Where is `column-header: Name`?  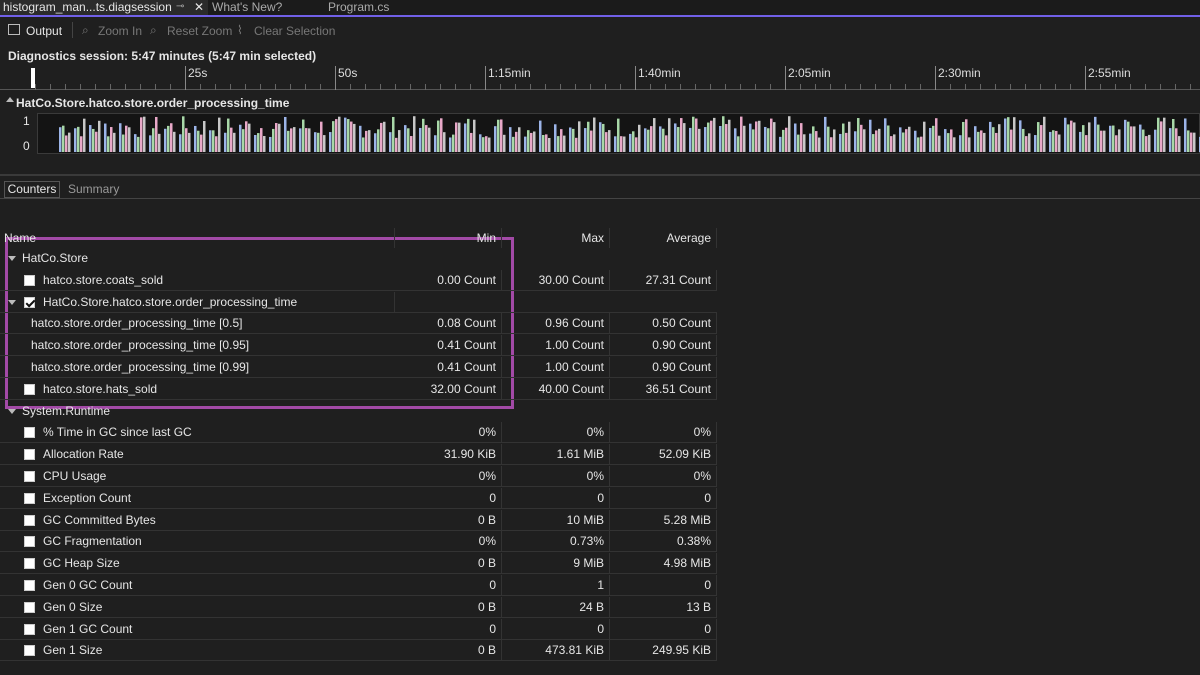
column-header: Name is located at coordinates (197, 238).